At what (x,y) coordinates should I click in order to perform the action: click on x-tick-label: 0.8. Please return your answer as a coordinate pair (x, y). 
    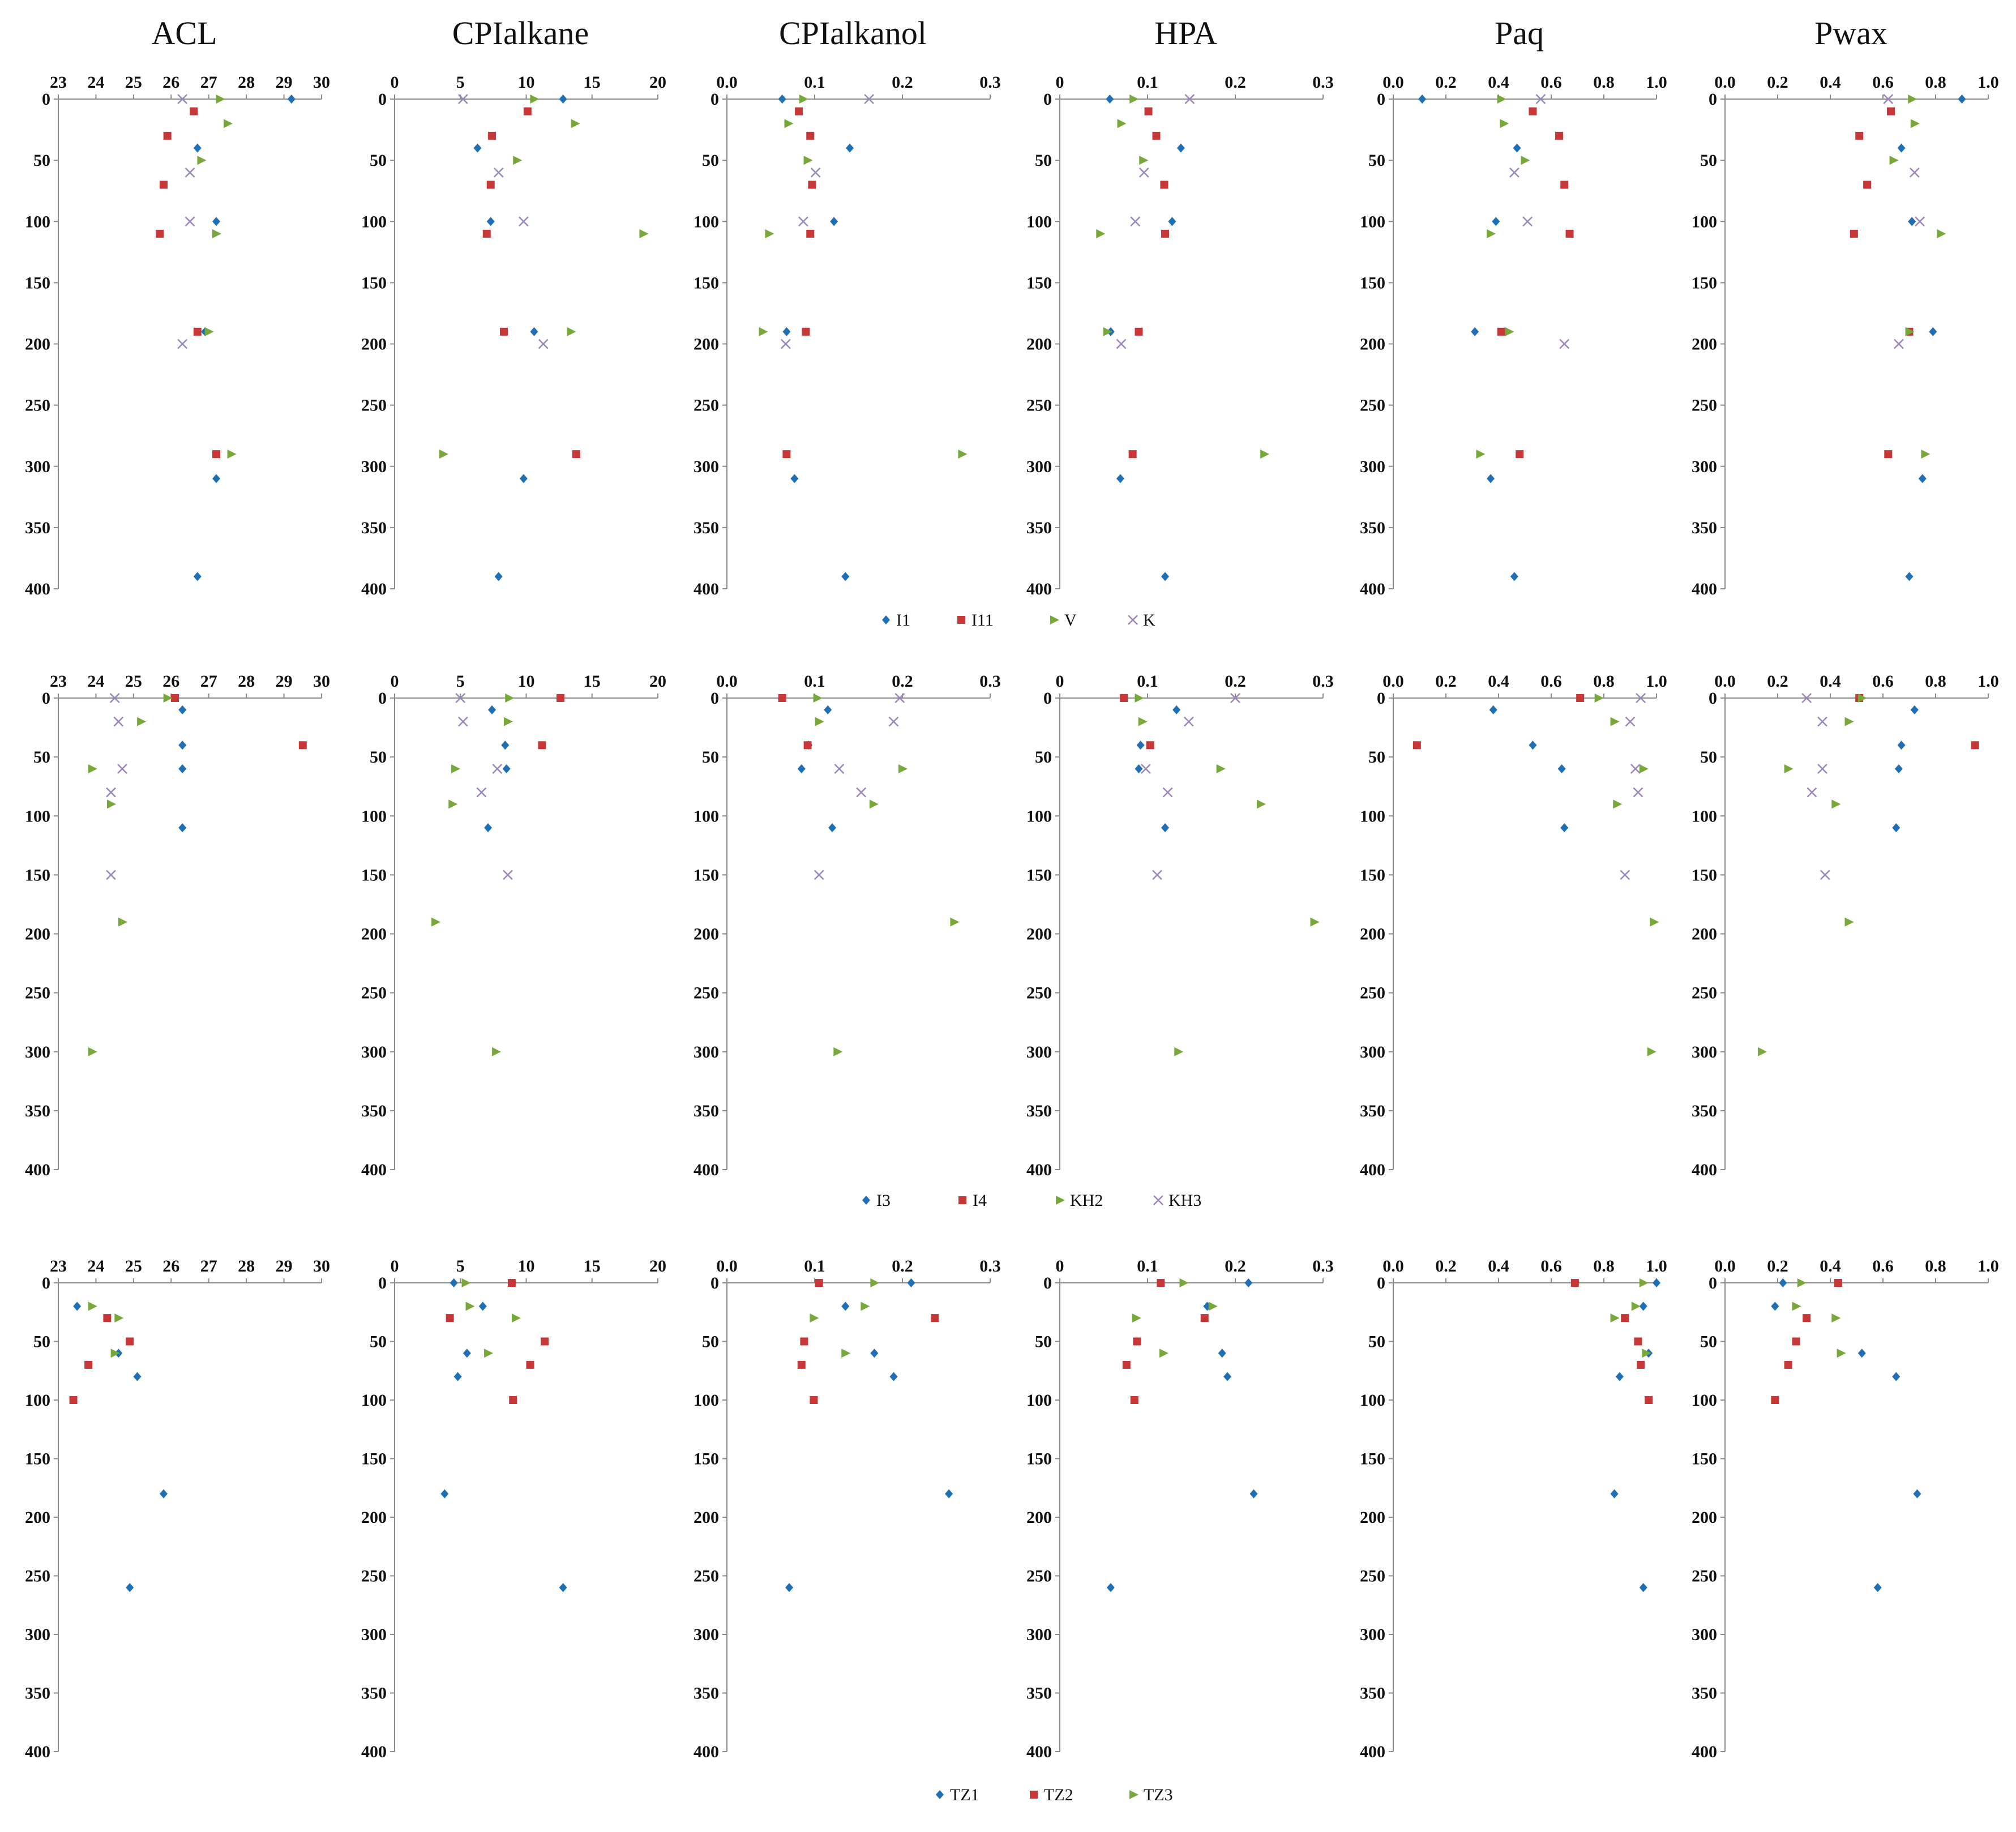
    Looking at the image, I should click on (1604, 682).